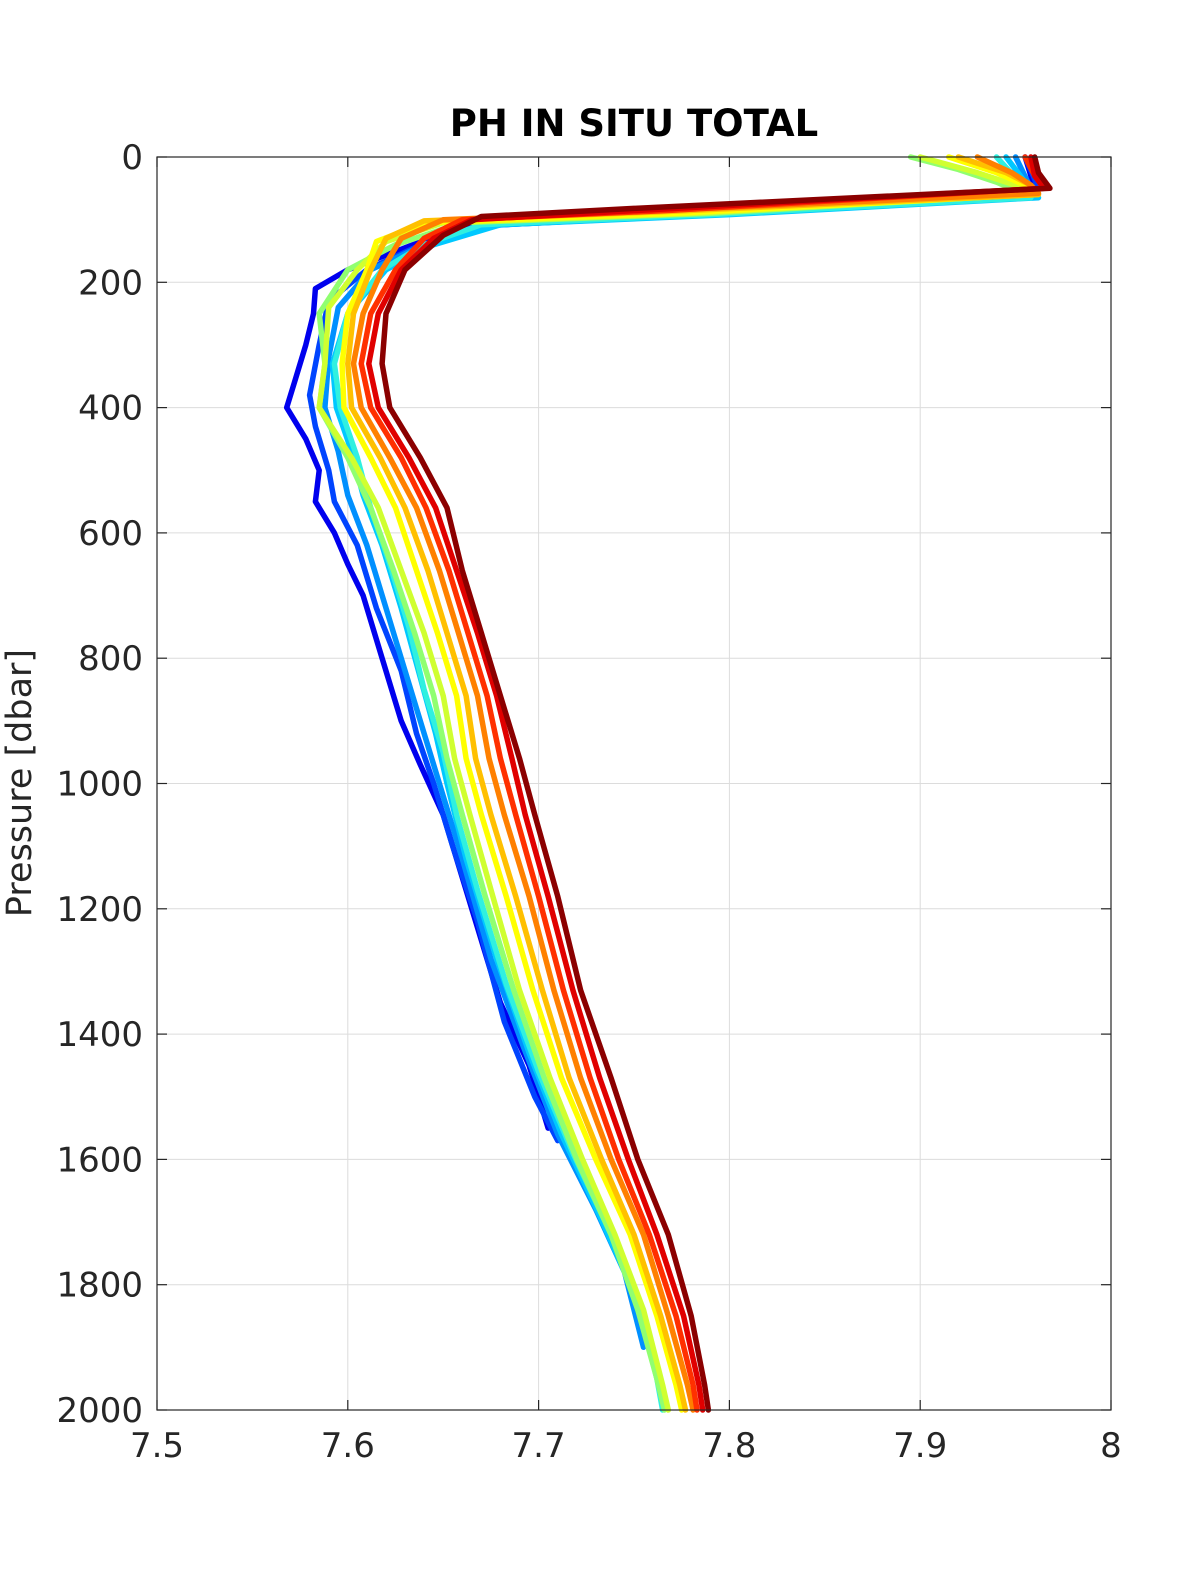  Describe the element at coordinates (920, 1446) in the screenshot. I see `x-tick-label: 7.9` at that location.